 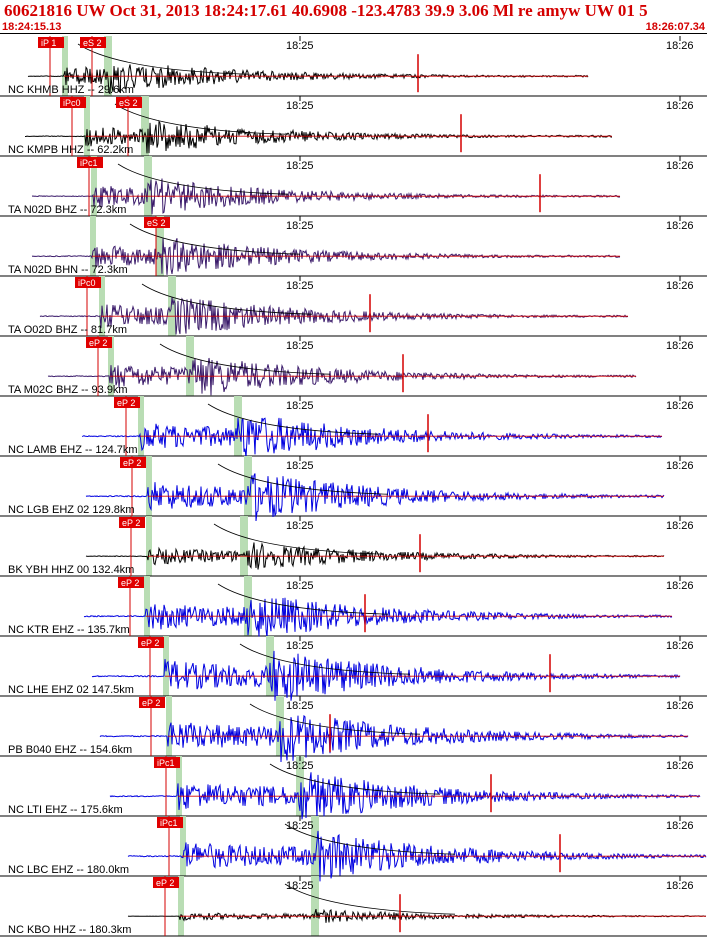 I want to click on trace-row: 18:25 18:26 eP 2 NC KTR EHZ -- 135.7km, so click(x=353, y=607).